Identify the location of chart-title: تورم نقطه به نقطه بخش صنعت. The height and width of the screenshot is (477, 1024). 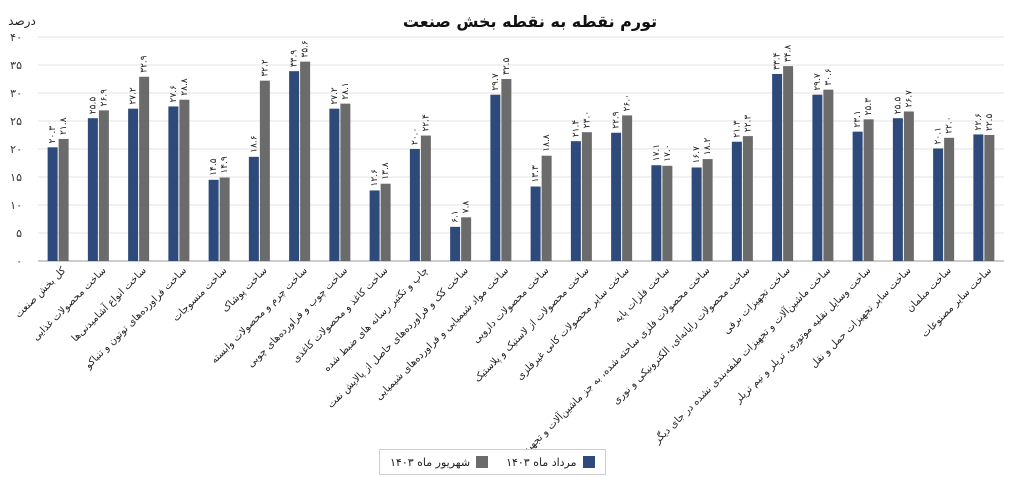
(530, 21).